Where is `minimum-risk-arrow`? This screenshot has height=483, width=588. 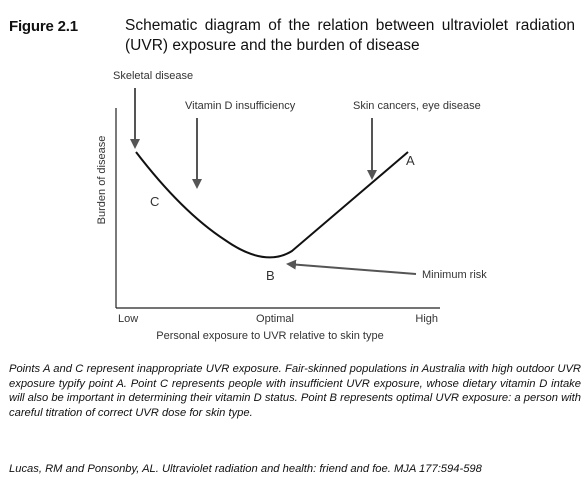 minimum-risk-arrow is located at coordinates (351, 267).